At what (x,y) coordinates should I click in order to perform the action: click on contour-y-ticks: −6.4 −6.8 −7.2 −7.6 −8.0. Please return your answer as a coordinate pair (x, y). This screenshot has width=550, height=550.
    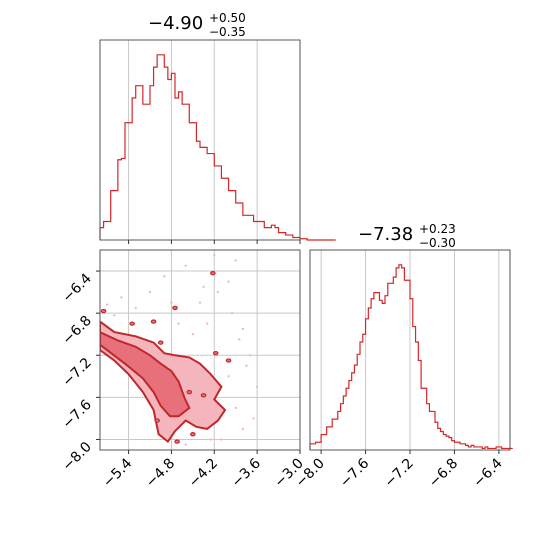
    Looking at the image, I should click on (79, 372).